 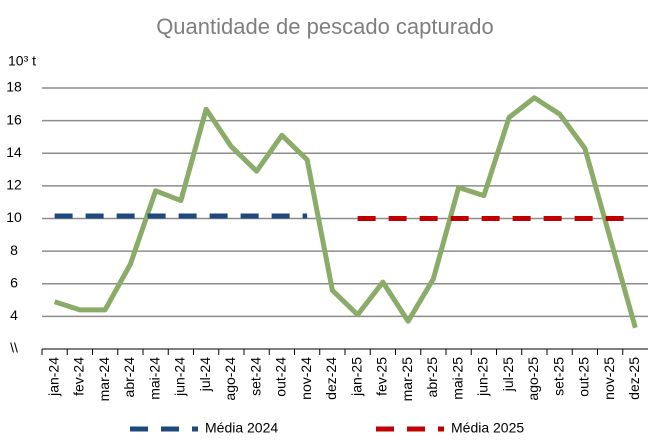 I want to click on x-tick-label: fev-25, so click(x=382, y=376).